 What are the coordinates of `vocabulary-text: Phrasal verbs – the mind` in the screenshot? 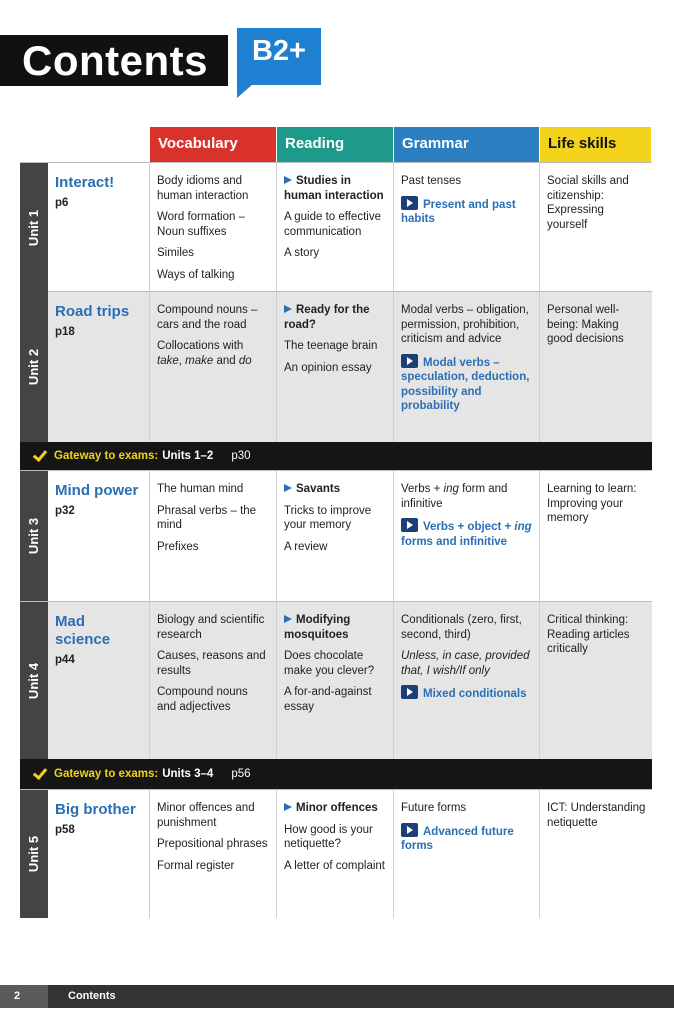 It's located at (207, 518).